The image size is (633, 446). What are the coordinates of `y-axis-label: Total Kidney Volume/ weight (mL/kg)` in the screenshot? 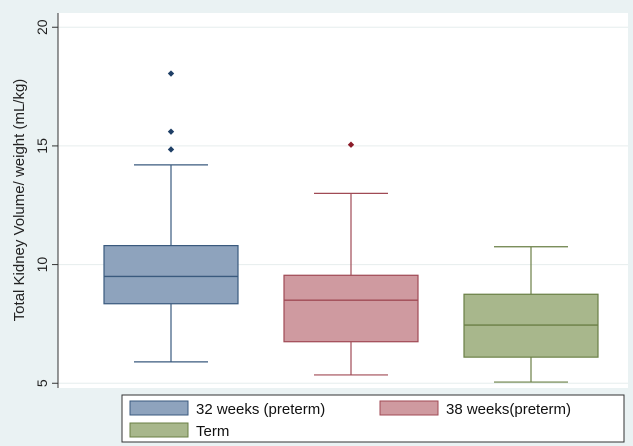 It's located at (19, 200).